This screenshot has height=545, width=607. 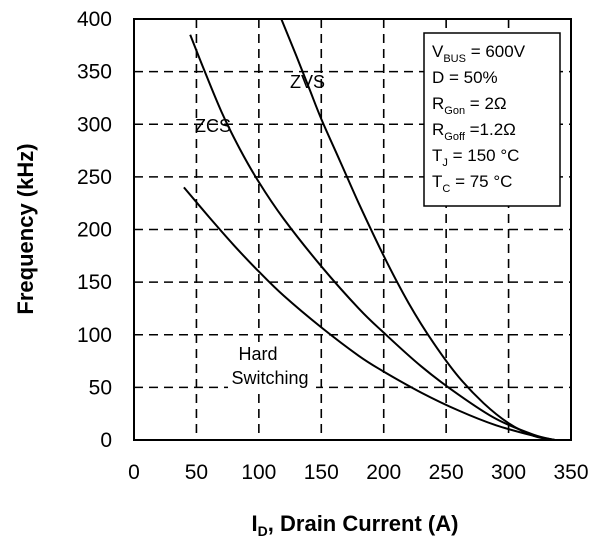 I want to click on x-tick-label: 350, so click(x=570, y=472).